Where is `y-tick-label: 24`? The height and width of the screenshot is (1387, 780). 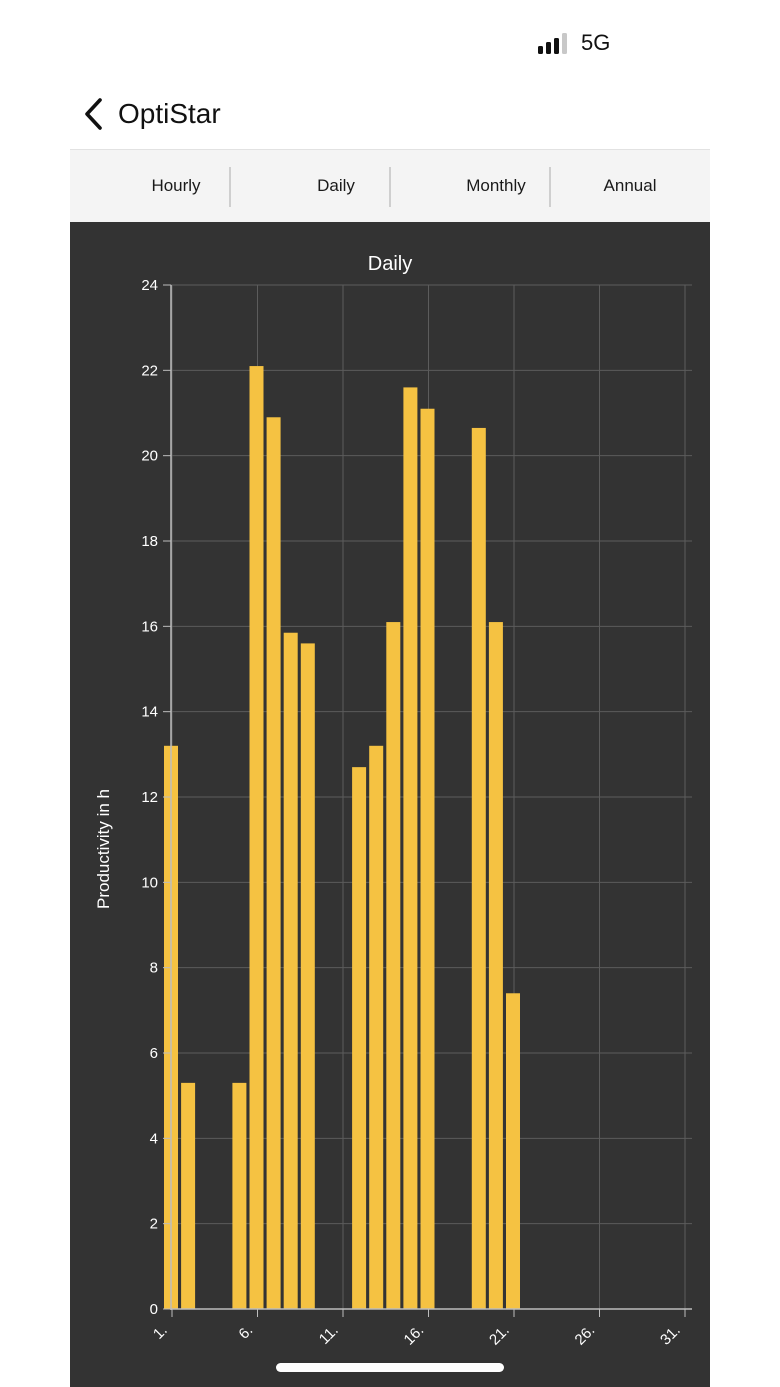
y-tick-label: 24 is located at coordinates (149, 285).